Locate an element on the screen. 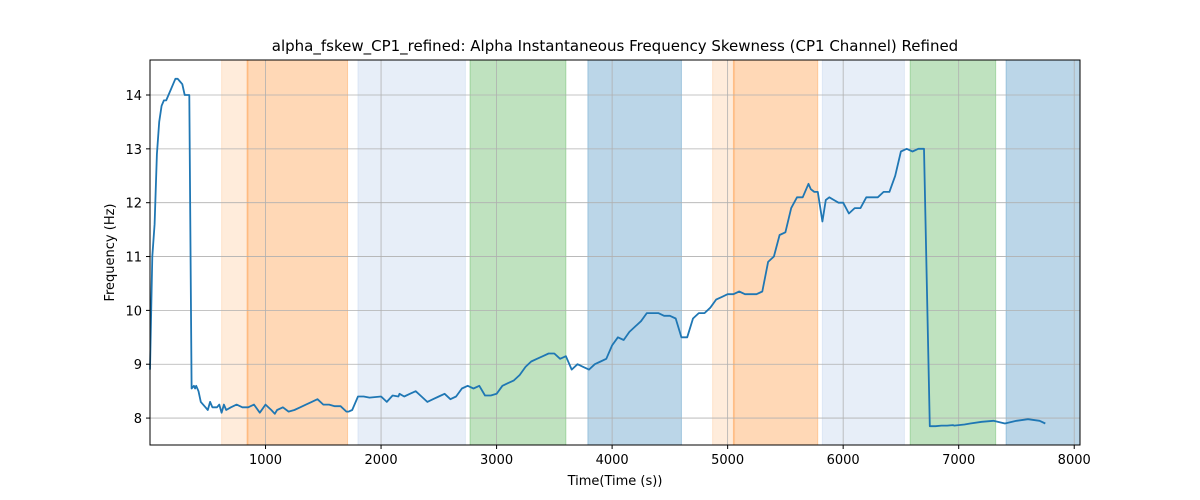  y-tick-label: 11 is located at coordinates (133, 258).